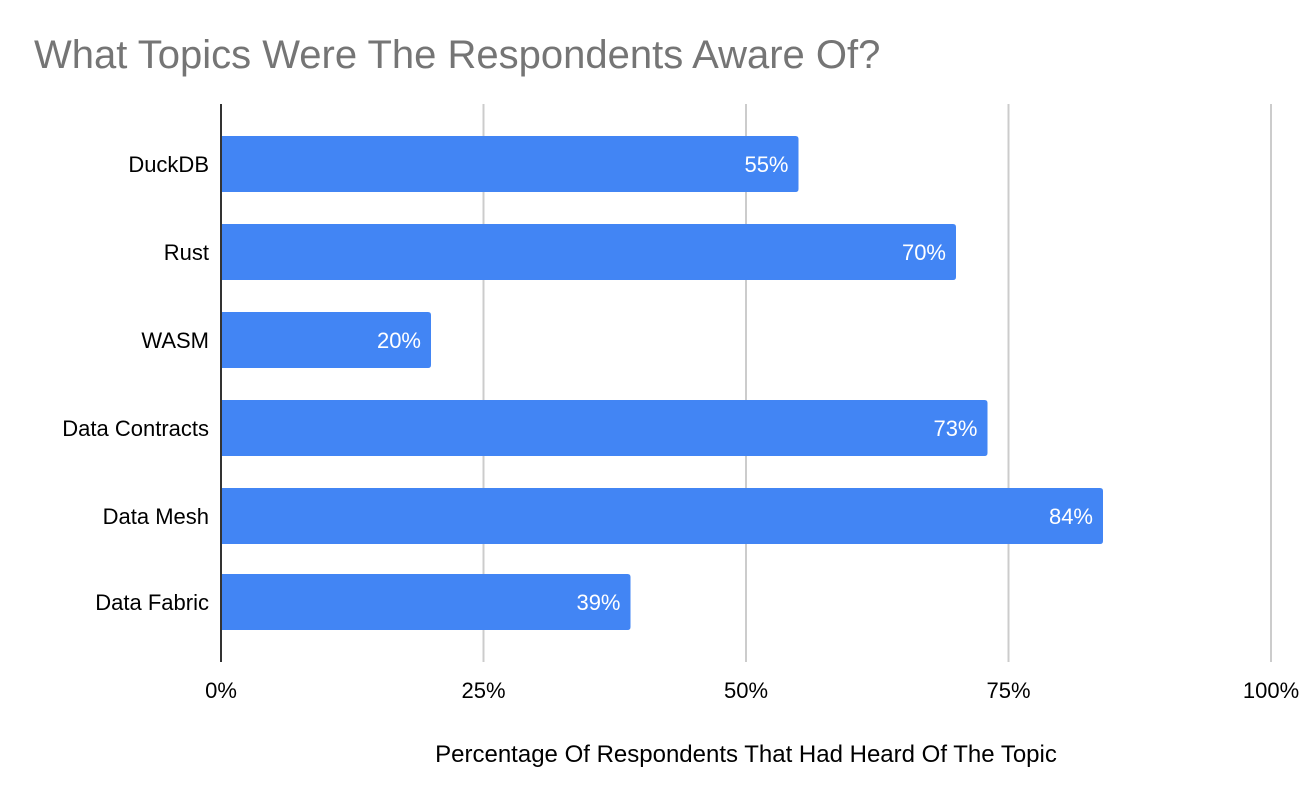 The image size is (1306, 809). What do you see at coordinates (152, 602) in the screenshot?
I see `category-label-data-fabric: Data Fabric` at bounding box center [152, 602].